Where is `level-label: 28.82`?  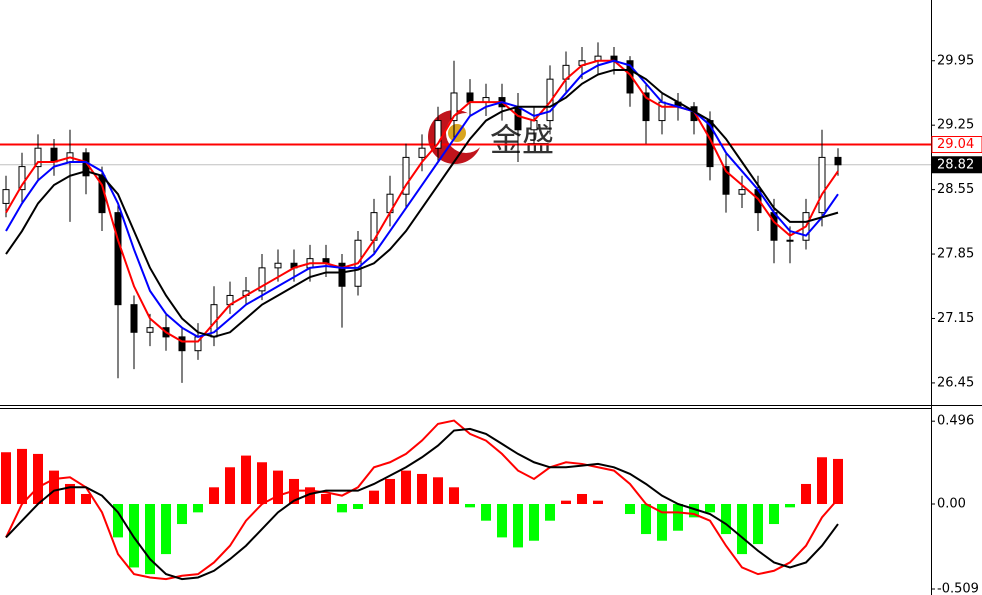
level-label: 28.82 is located at coordinates (955, 164).